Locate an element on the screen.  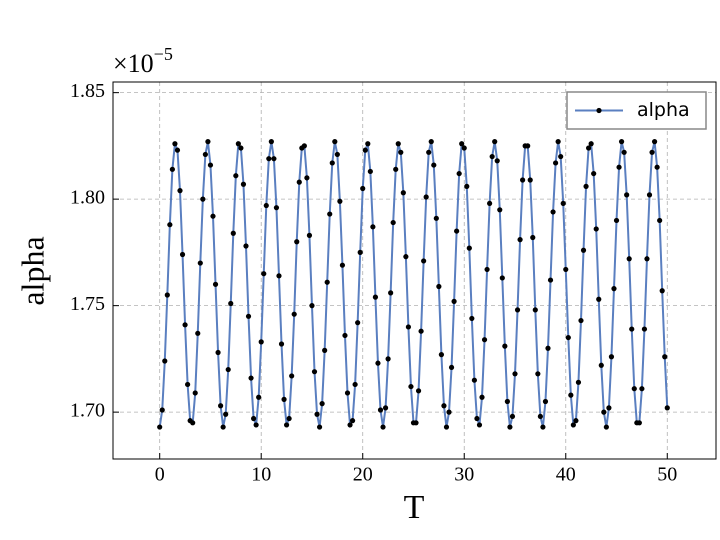
x-tick-label: 40 is located at coordinates (566, 475).